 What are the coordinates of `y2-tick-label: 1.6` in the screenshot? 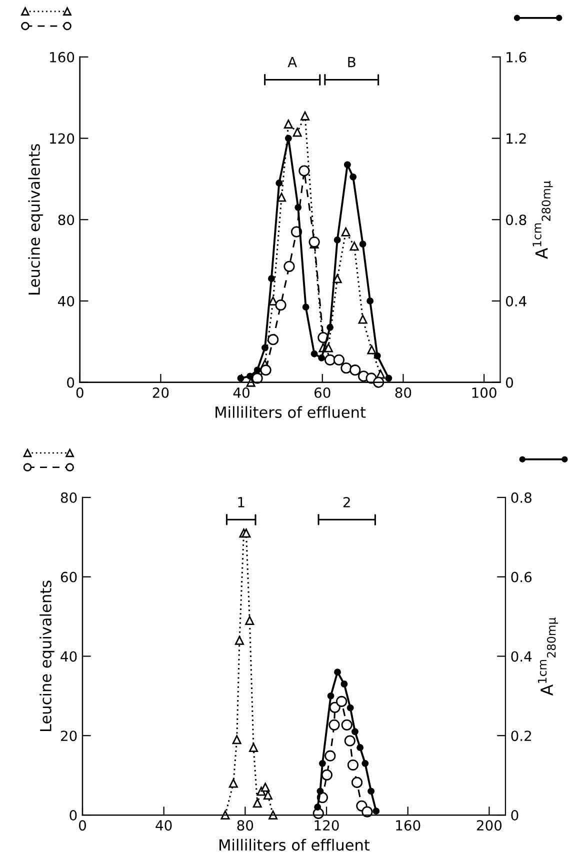 It's located at (516, 57).